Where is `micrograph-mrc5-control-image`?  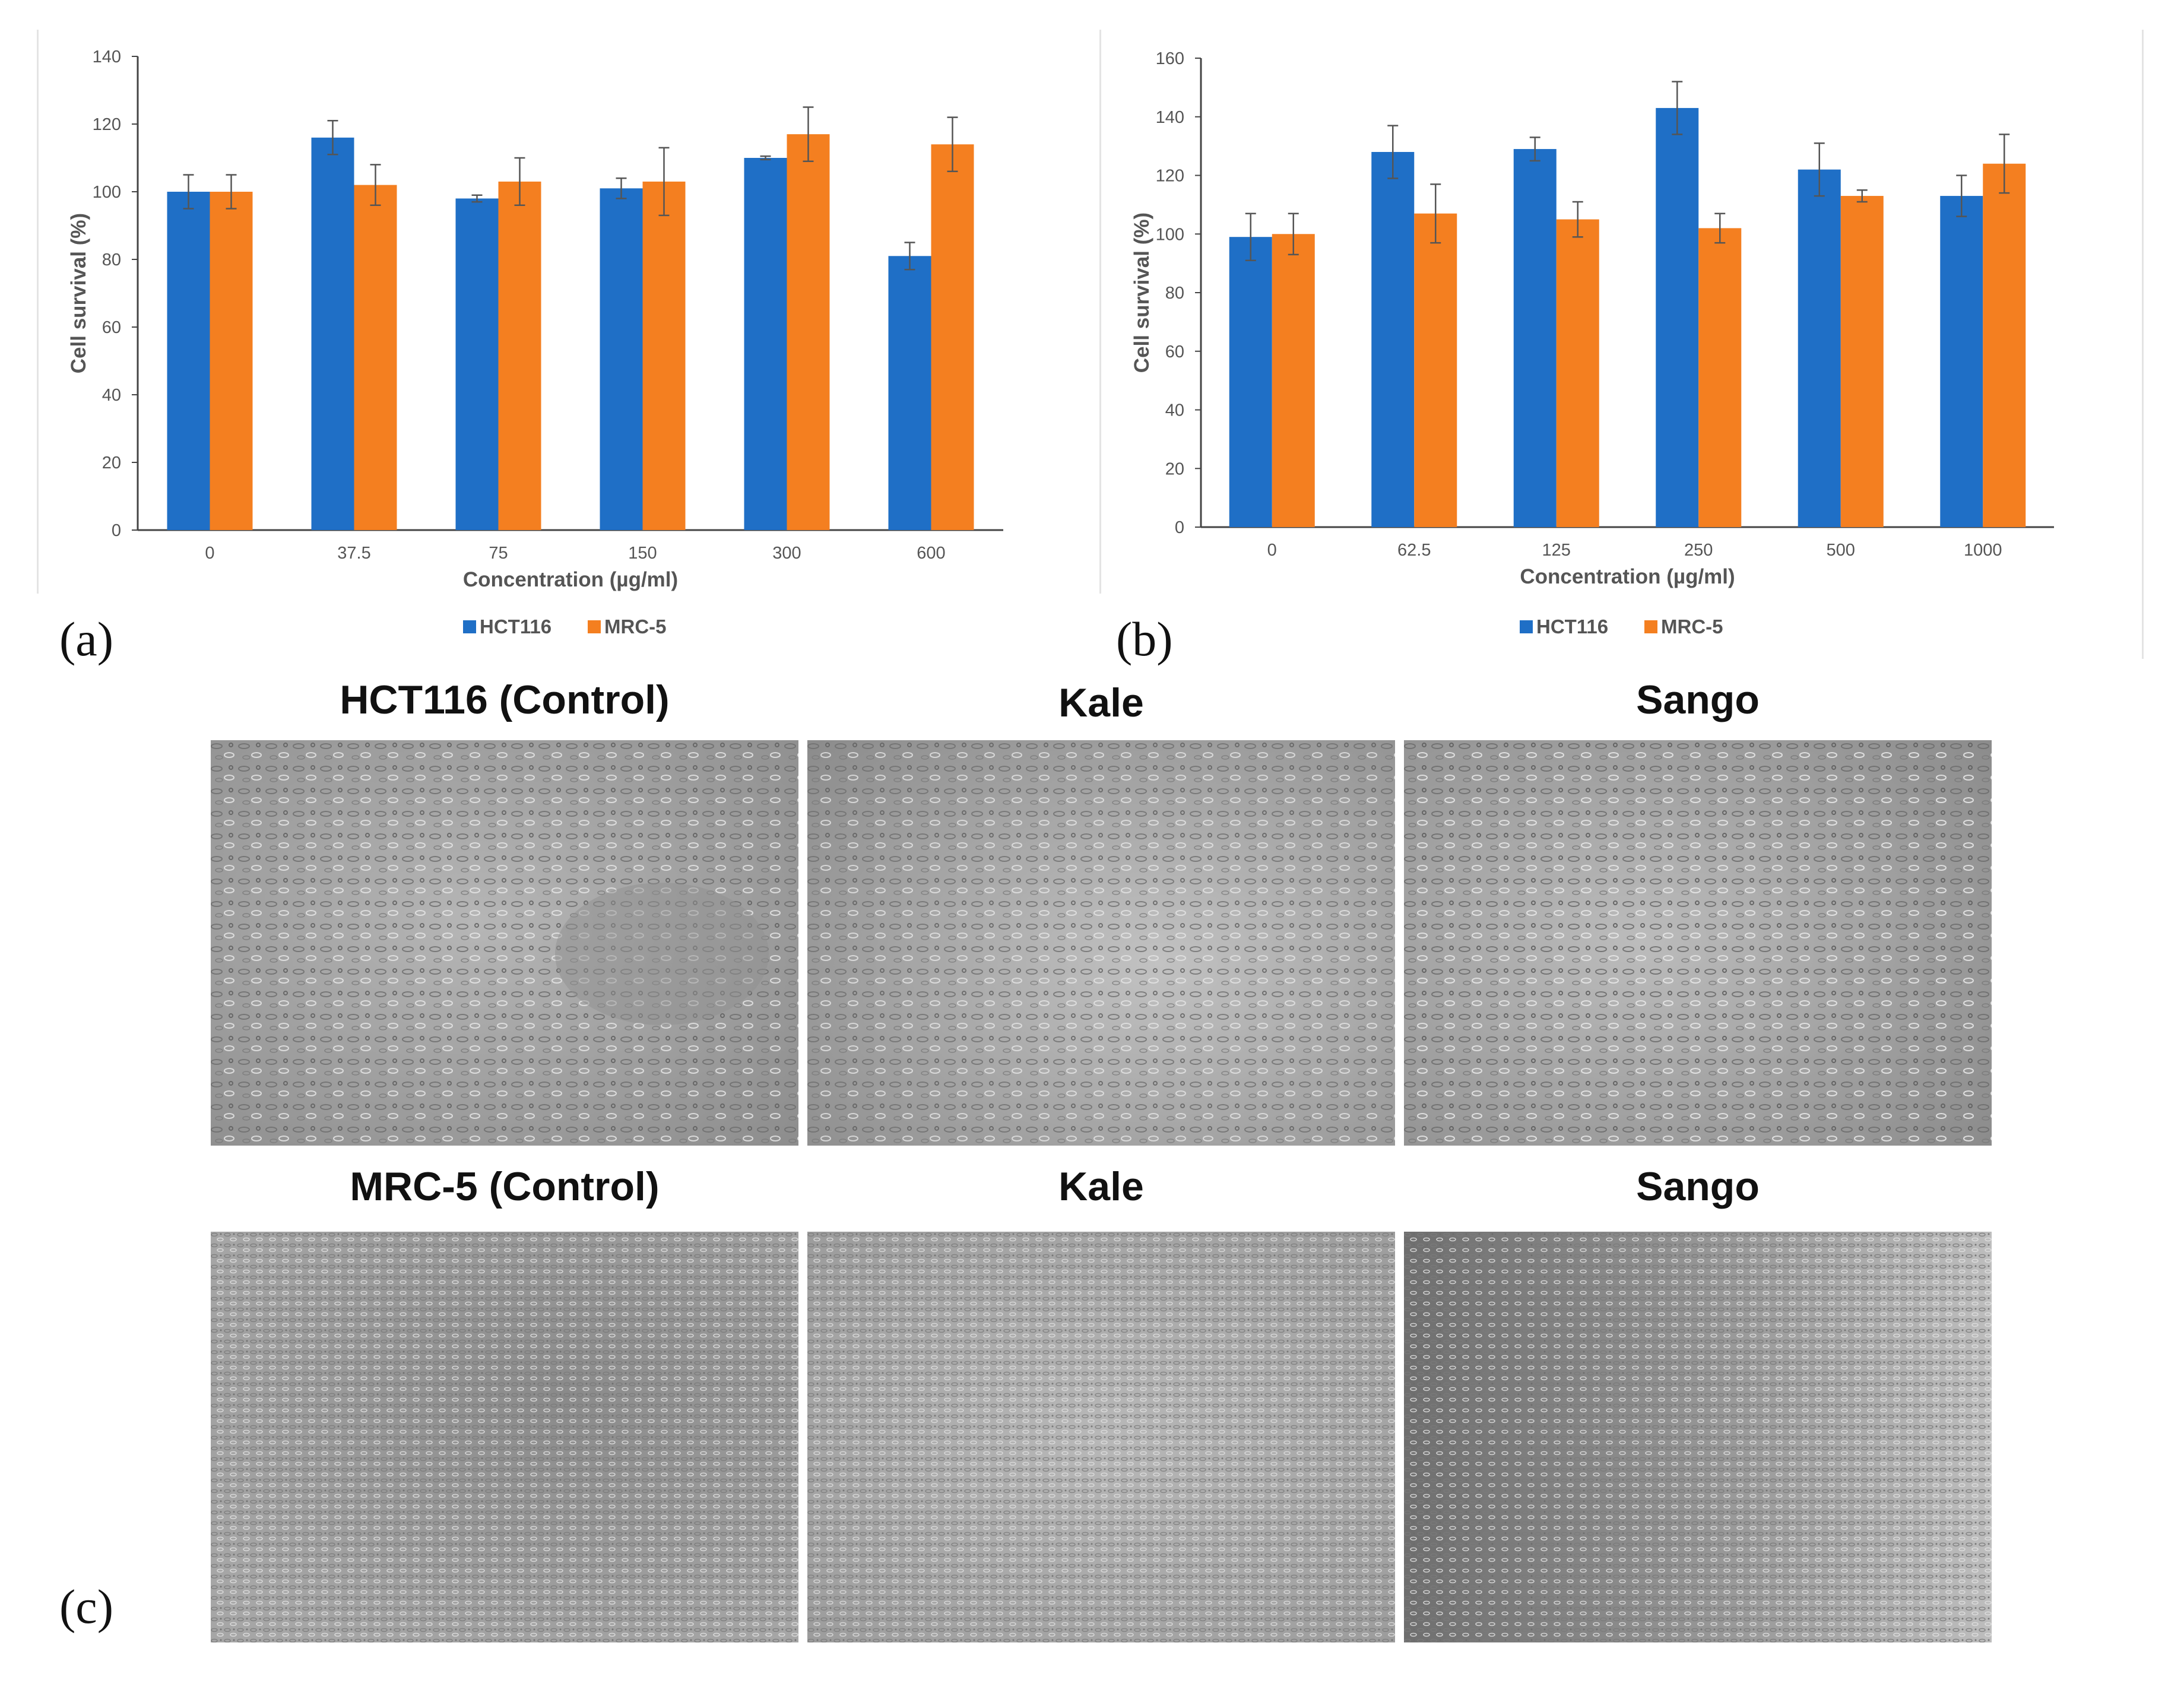
micrograph-mrc5-control-image is located at coordinates (504, 1437).